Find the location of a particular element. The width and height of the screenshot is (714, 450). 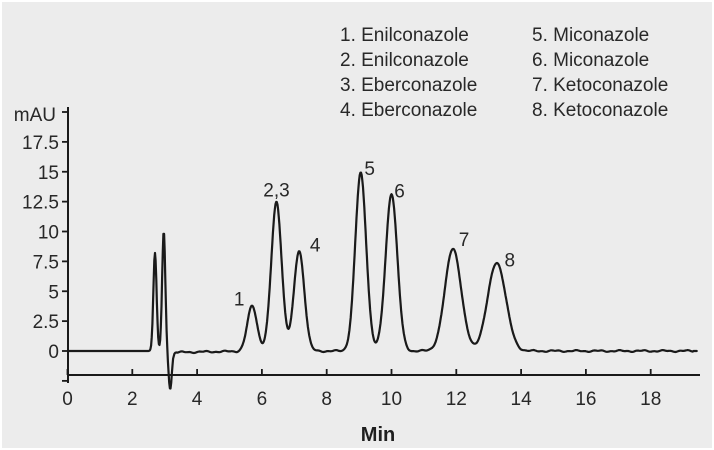

legend-item: 5. Miconazole is located at coordinates (591, 35).